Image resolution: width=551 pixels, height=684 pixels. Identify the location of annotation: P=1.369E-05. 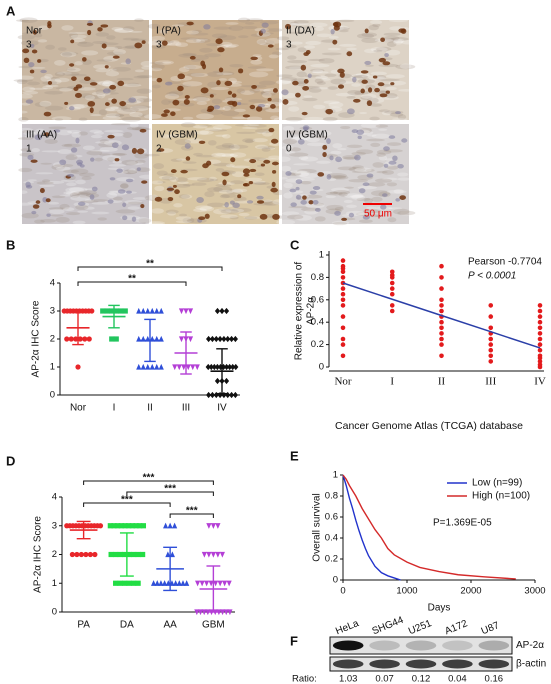
(462, 523).